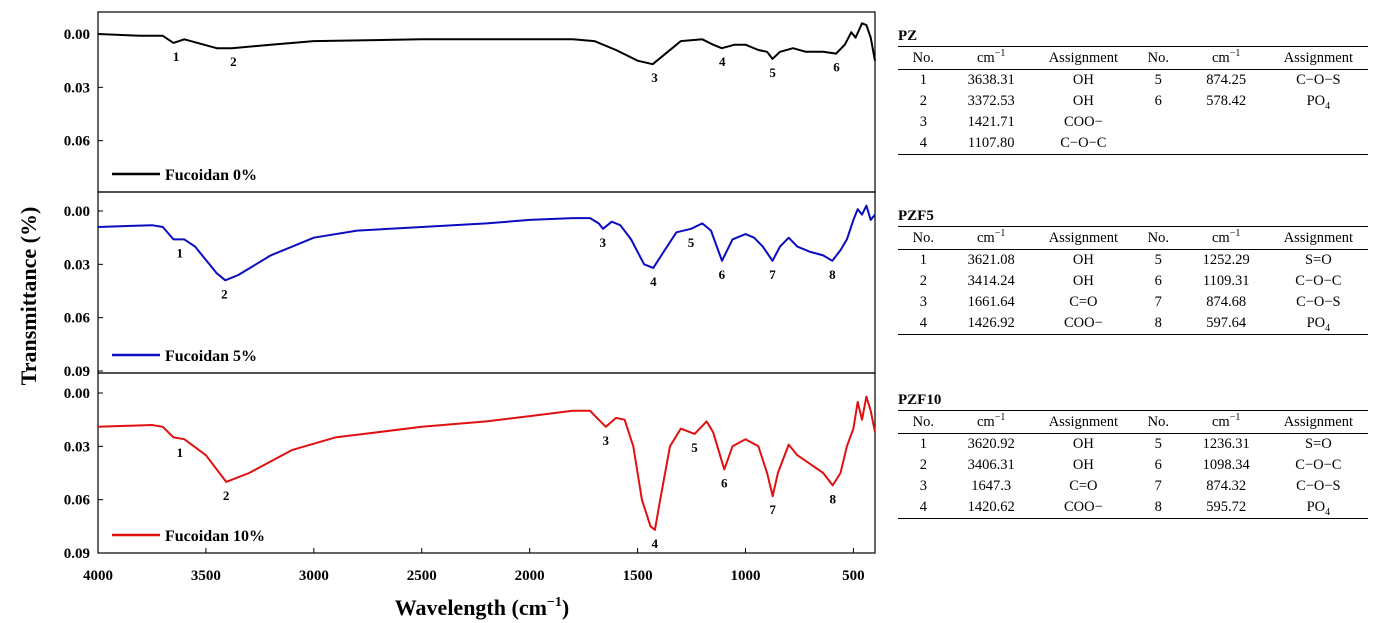 The height and width of the screenshot is (623, 1378). Describe the element at coordinates (1318, 260) in the screenshot. I see `table-cell: S=O` at that location.